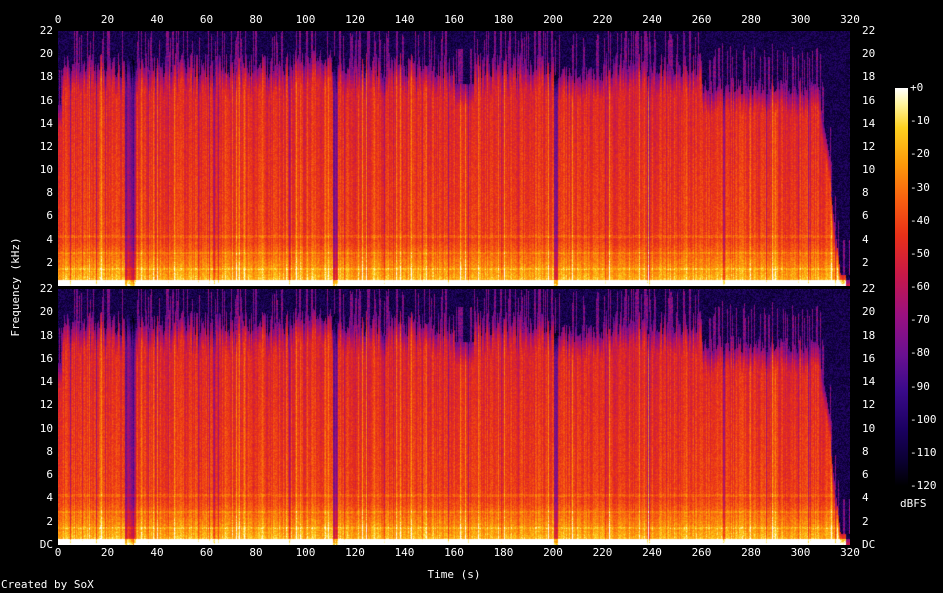 The width and height of the screenshot is (943, 593). Describe the element at coordinates (920, 121) in the screenshot. I see `colorbar-tick-label: -10` at that location.